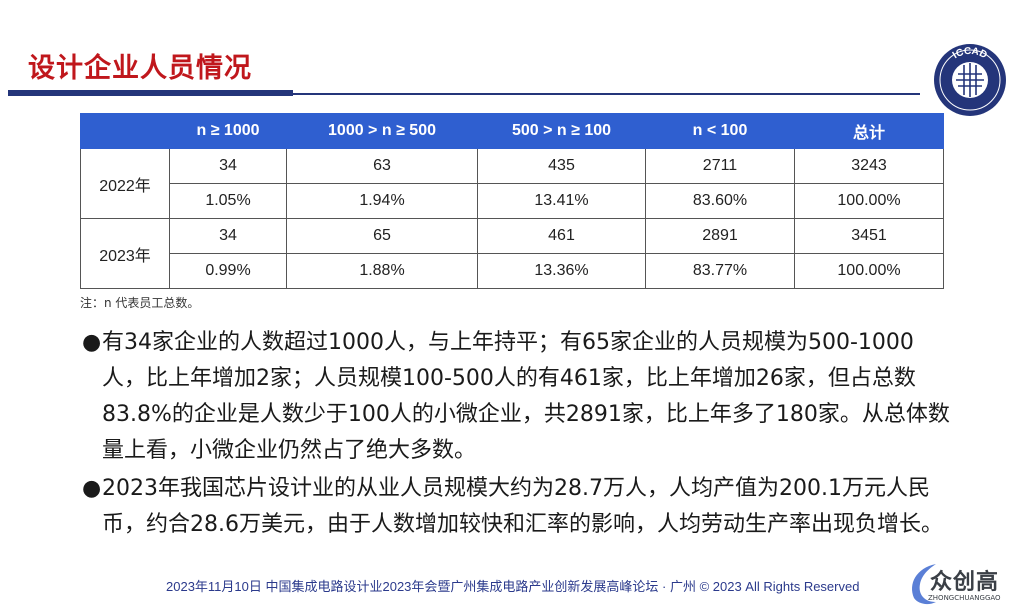  I want to click on logo-text: ICCAD, so click(970, 53).